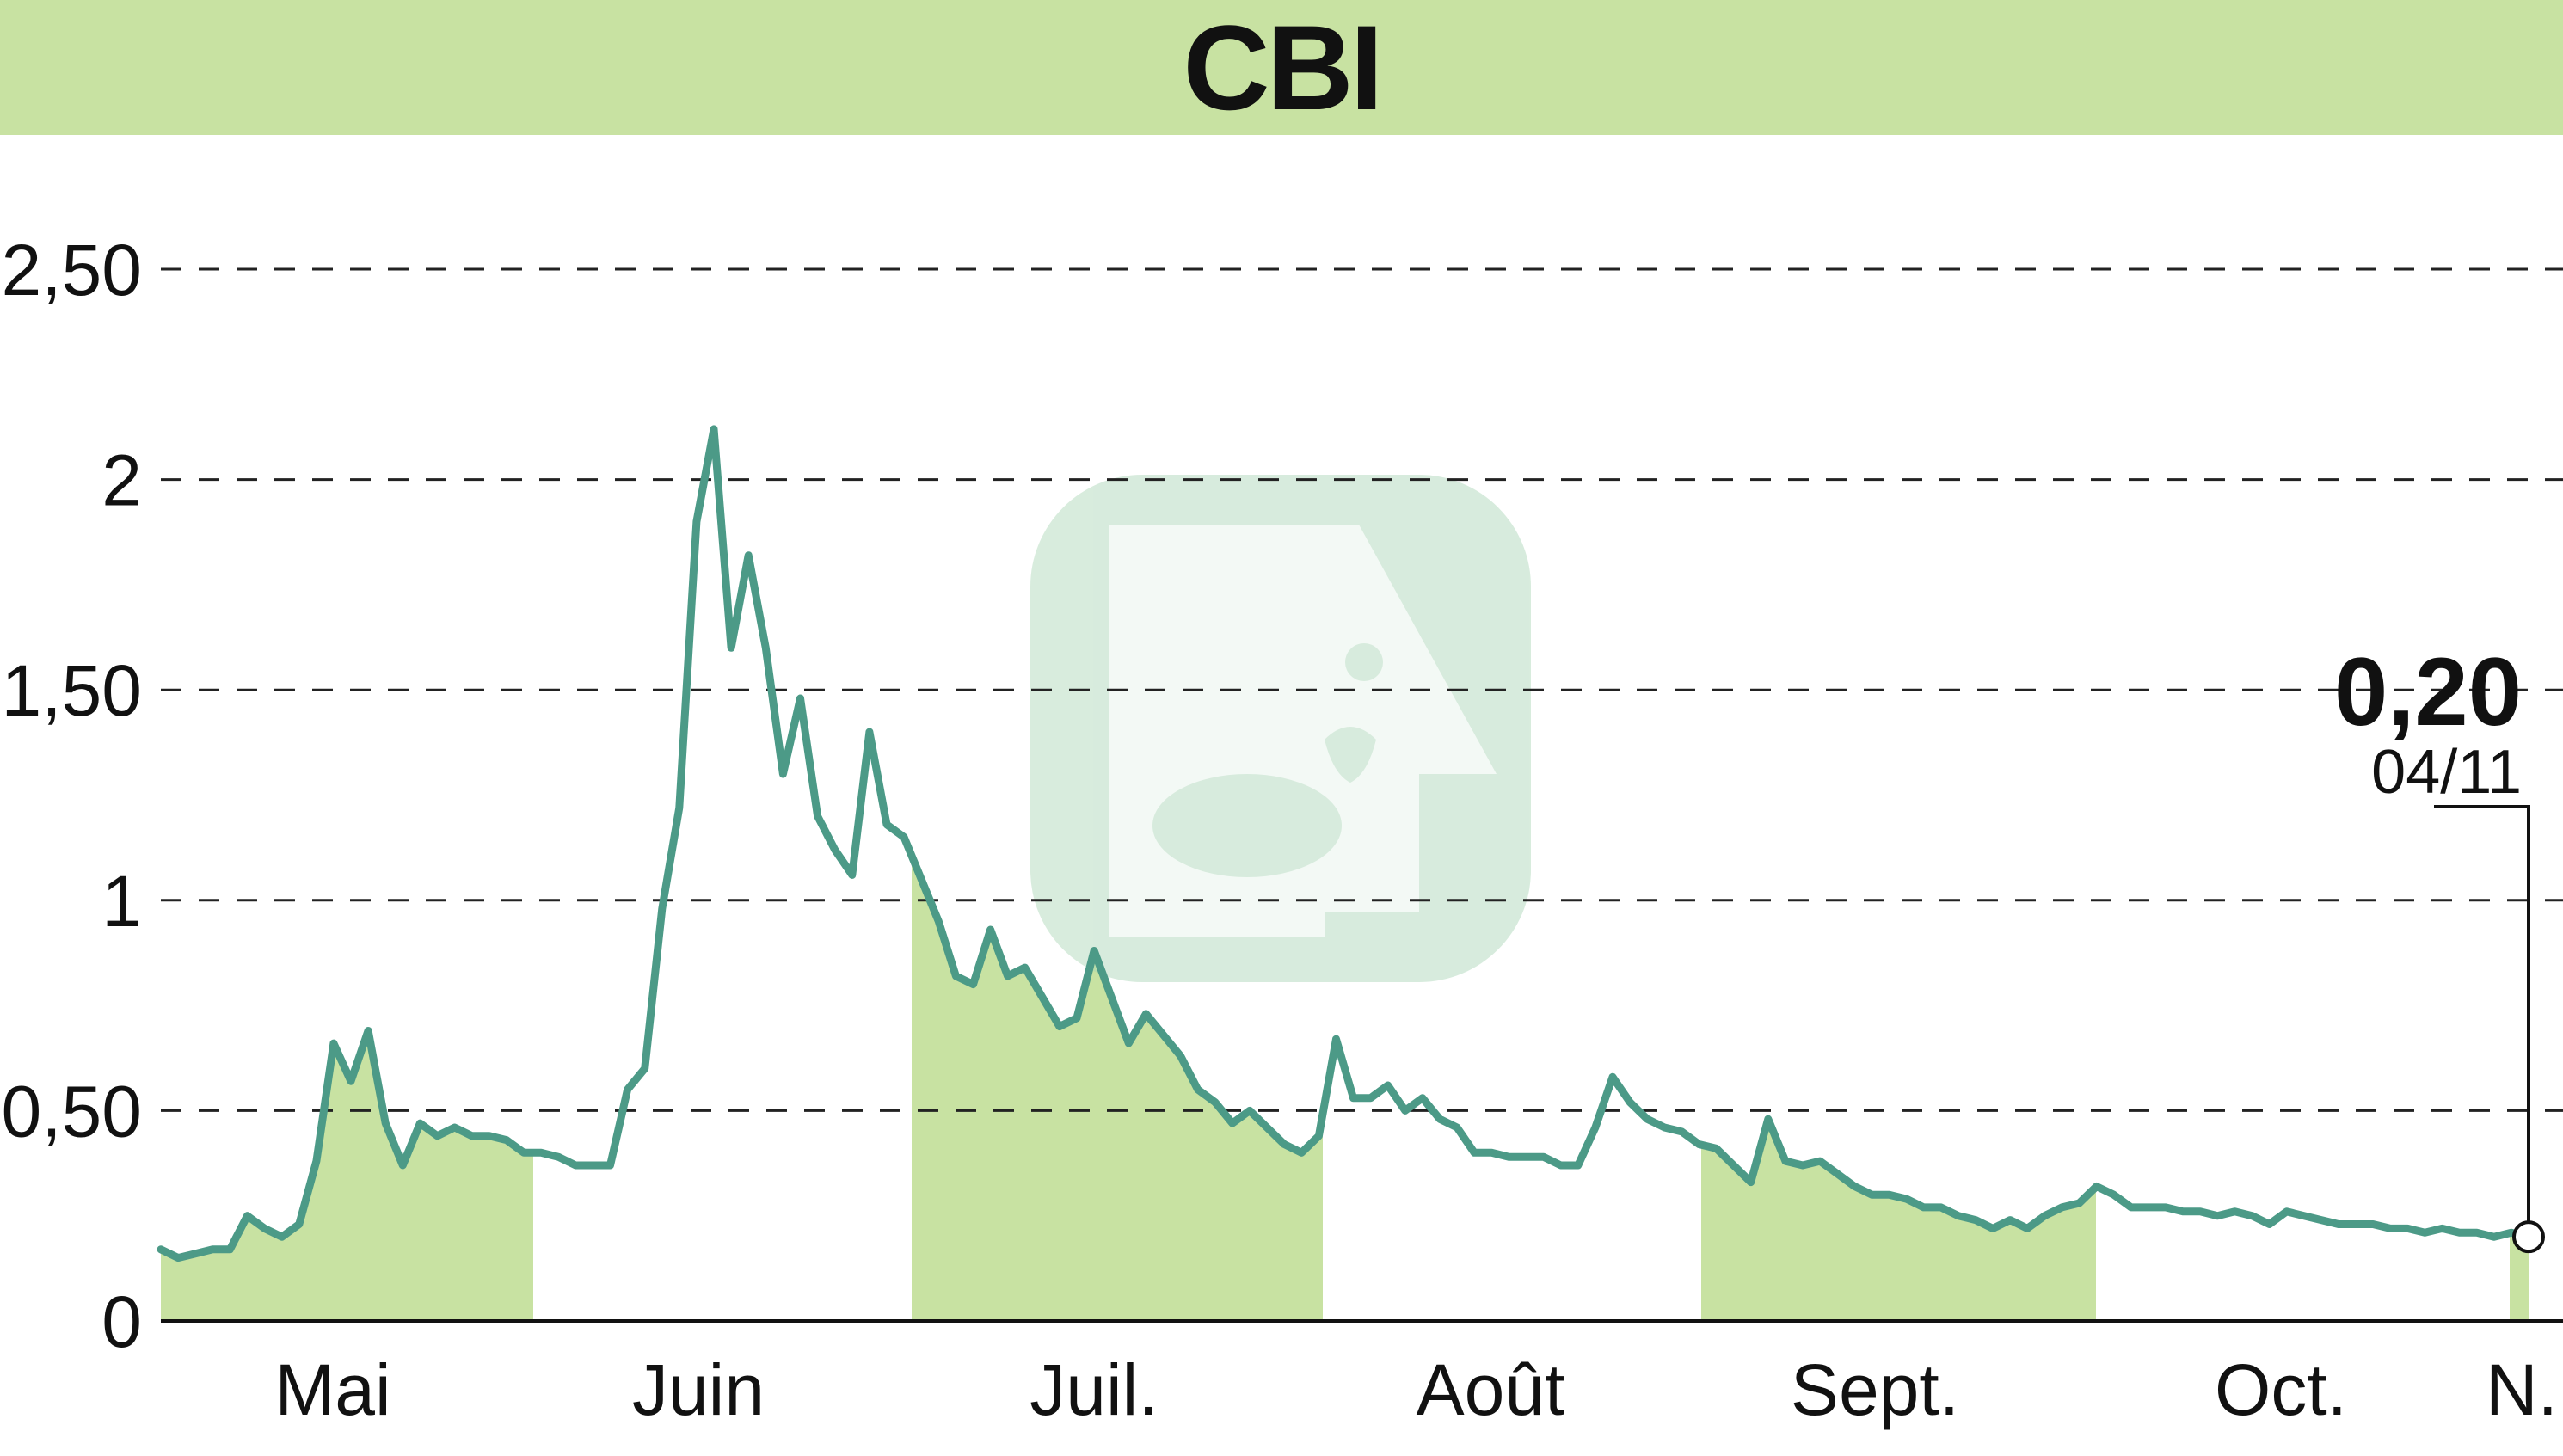  What do you see at coordinates (72, 1112) in the screenshot?
I see `y-tick-label-1: 0,50` at bounding box center [72, 1112].